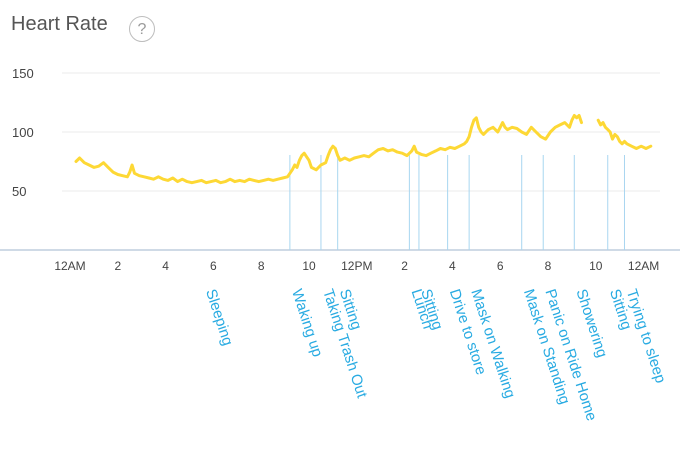 The height and width of the screenshot is (471, 680). What do you see at coordinates (646, 336) in the screenshot?
I see `annotation-label: Trying to sleep` at bounding box center [646, 336].